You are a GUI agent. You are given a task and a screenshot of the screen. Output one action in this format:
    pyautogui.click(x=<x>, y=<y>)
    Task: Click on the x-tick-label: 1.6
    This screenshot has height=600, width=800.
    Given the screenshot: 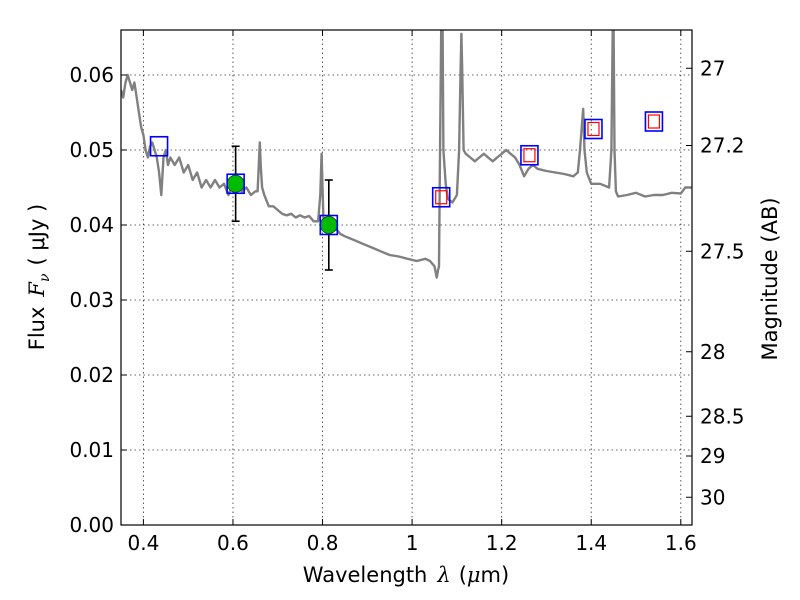 What is the action you would take?
    pyautogui.click(x=681, y=543)
    